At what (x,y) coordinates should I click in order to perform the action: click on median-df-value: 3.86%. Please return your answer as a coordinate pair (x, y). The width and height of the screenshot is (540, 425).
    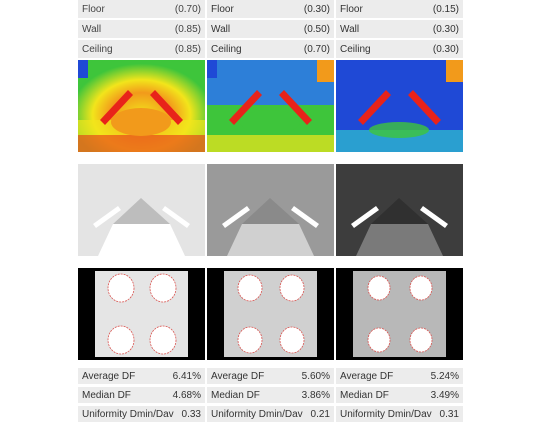
    Looking at the image, I should click on (315, 395).